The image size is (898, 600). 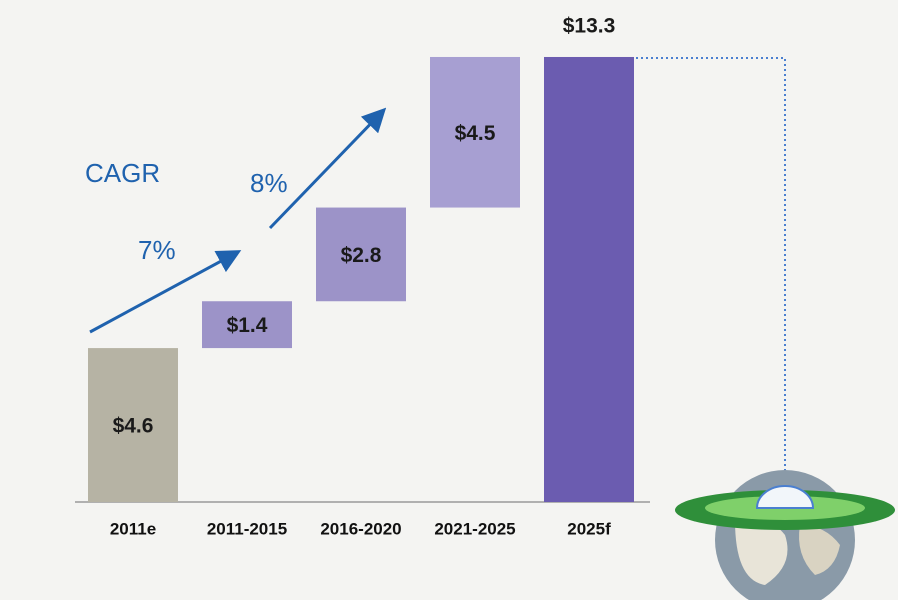 I want to click on annotation: 8%, so click(x=269, y=183).